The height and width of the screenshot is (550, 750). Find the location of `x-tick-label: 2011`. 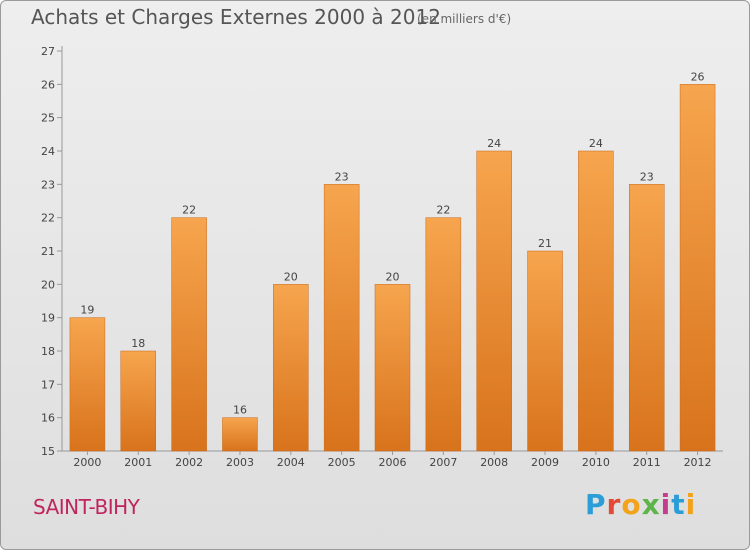

x-tick-label: 2011 is located at coordinates (647, 462).